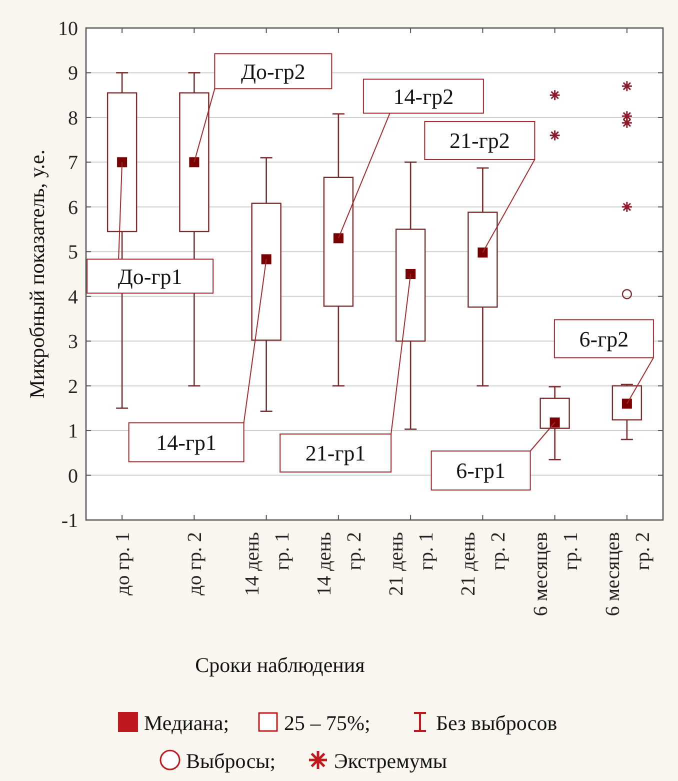 This screenshot has height=781, width=678. What do you see at coordinates (150, 276) in the screenshot?
I see `annotation: До-гр1` at bounding box center [150, 276].